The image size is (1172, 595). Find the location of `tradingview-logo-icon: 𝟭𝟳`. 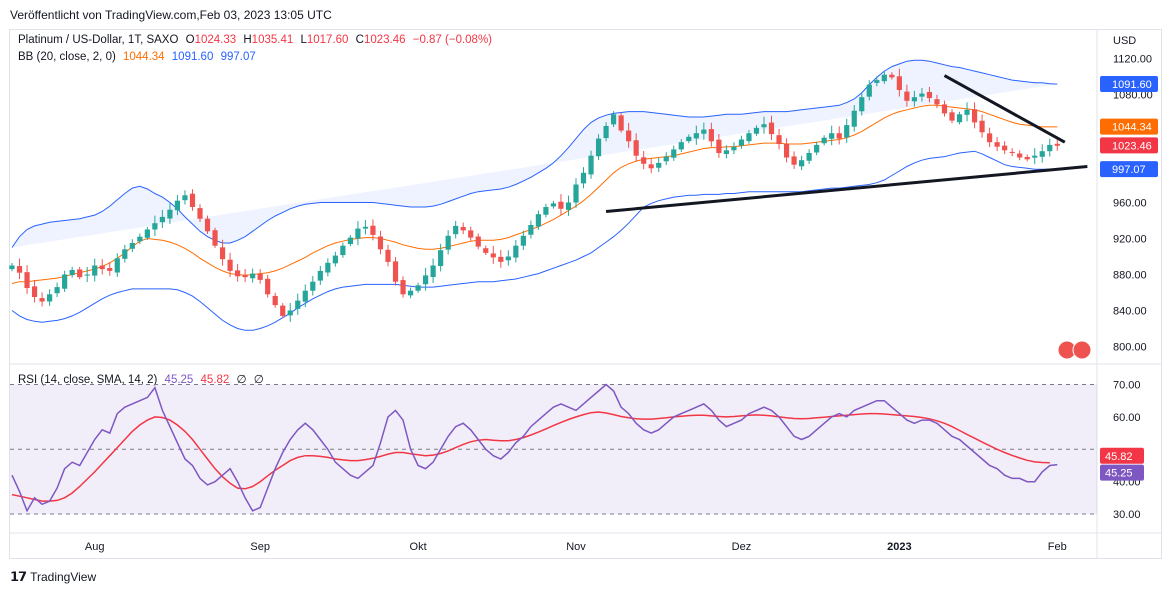

tradingview-logo-icon: 𝟭𝟳 is located at coordinates (18, 576).